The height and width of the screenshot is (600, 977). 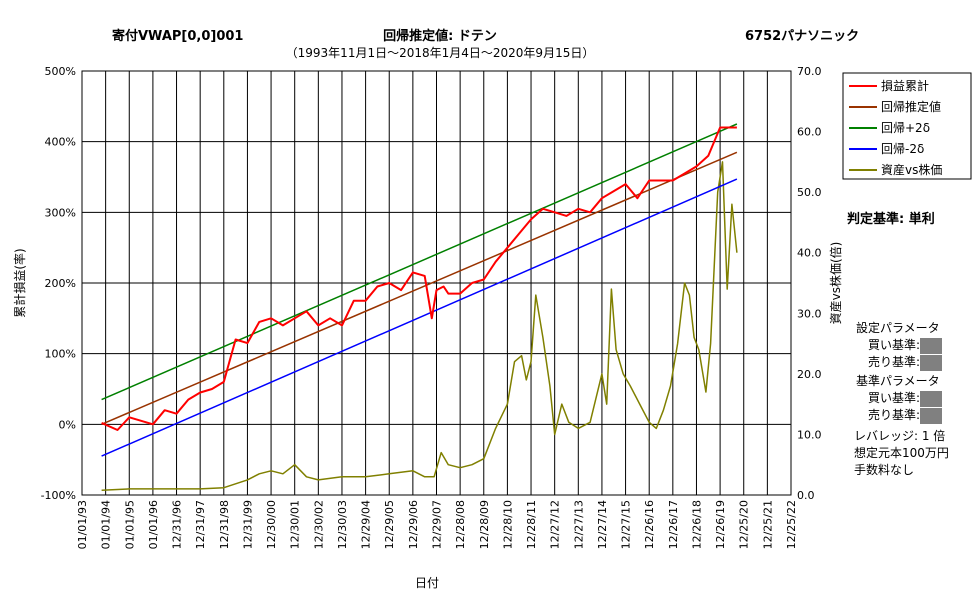 What do you see at coordinates (931, 362) in the screenshot?
I see `sell-criterion-value` at bounding box center [931, 362].